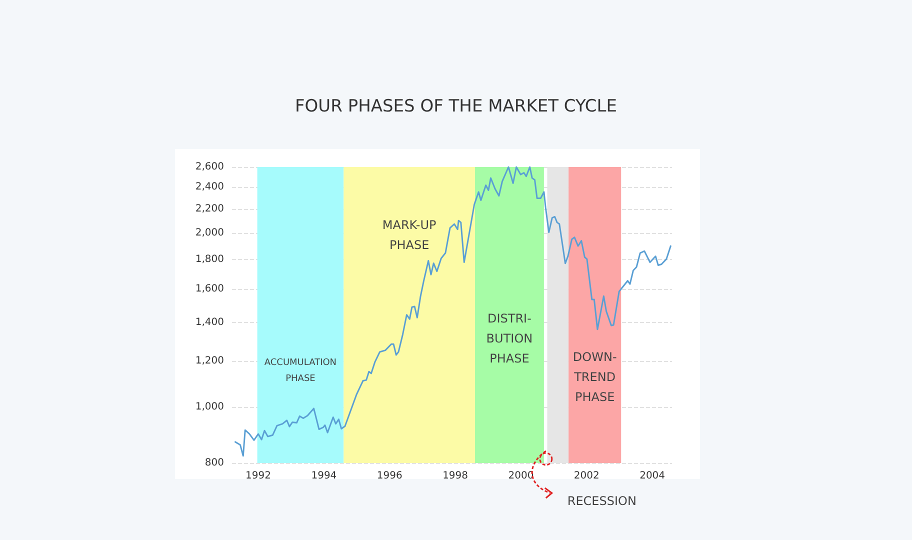 The image size is (912, 540). Describe the element at coordinates (209, 208) in the screenshot. I see `y-tick-label: 2,200` at that location.